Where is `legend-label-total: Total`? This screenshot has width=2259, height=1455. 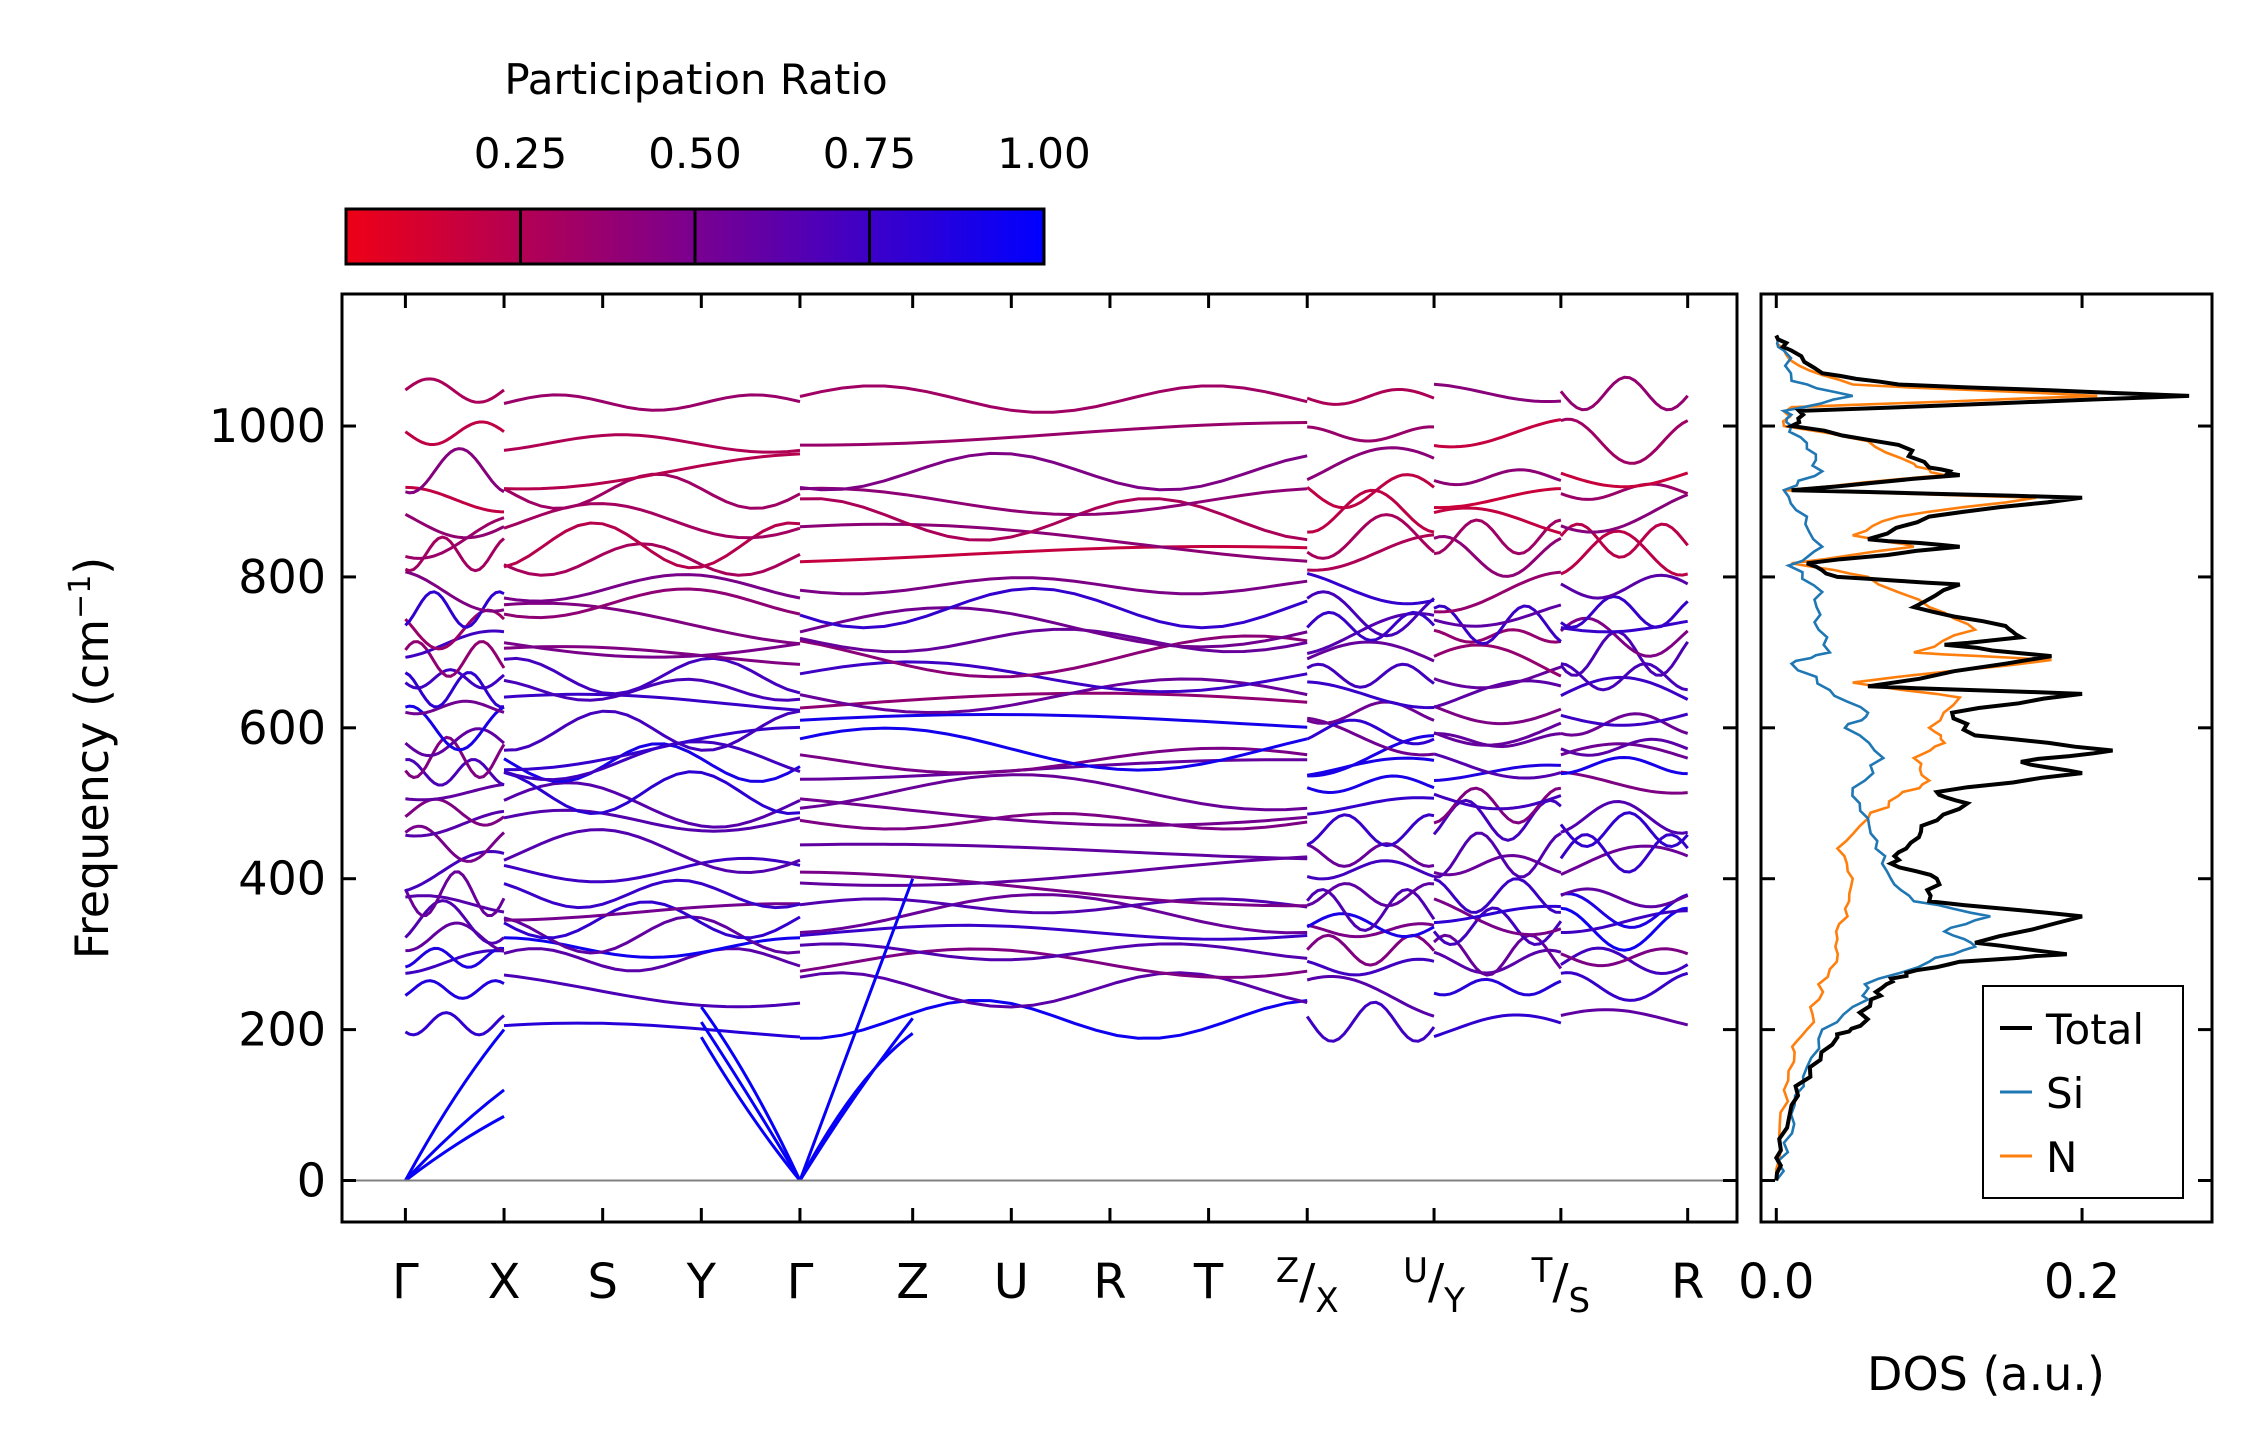
legend-label-total: Total is located at coordinates (2094, 1029).